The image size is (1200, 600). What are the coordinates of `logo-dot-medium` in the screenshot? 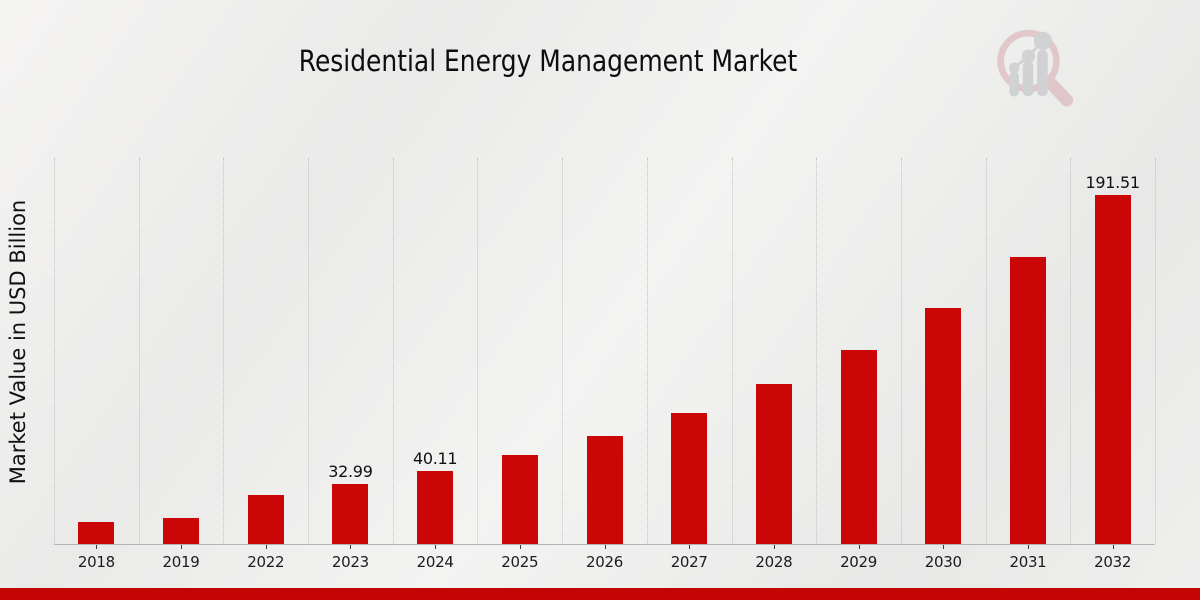 It's located at (1028, 56).